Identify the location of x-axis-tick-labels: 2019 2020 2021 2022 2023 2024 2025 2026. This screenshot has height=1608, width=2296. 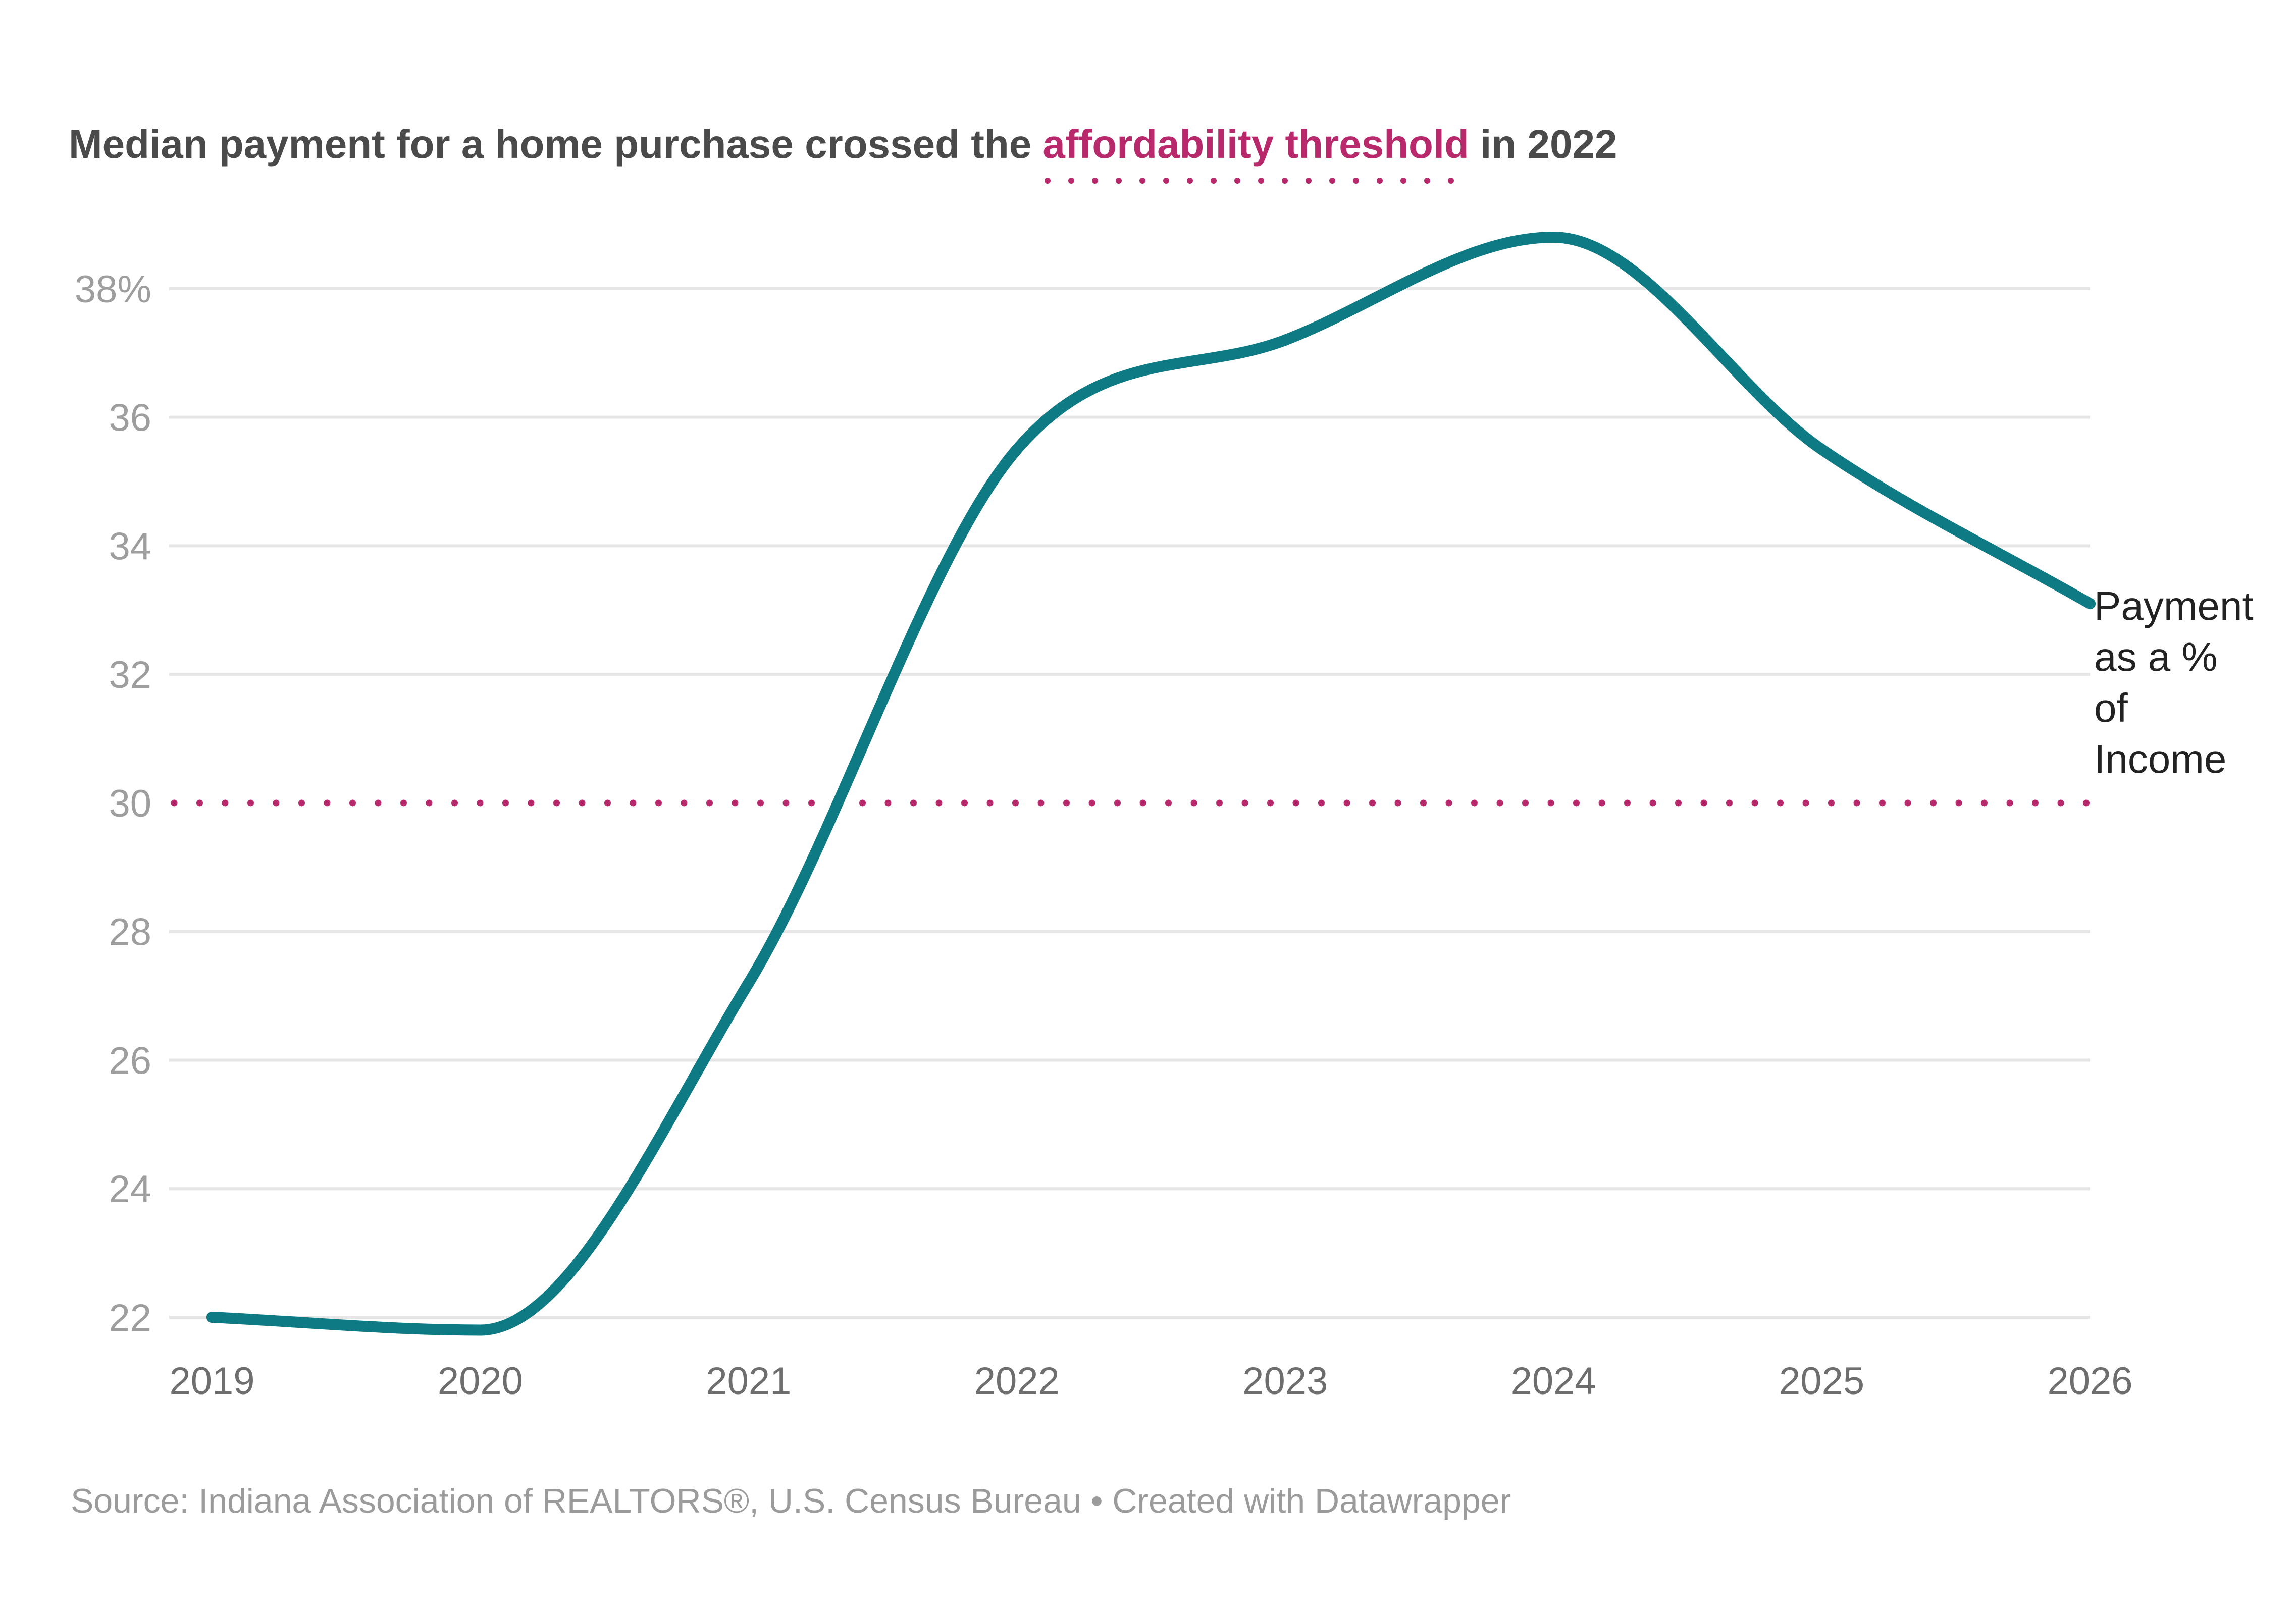
(1150, 1381).